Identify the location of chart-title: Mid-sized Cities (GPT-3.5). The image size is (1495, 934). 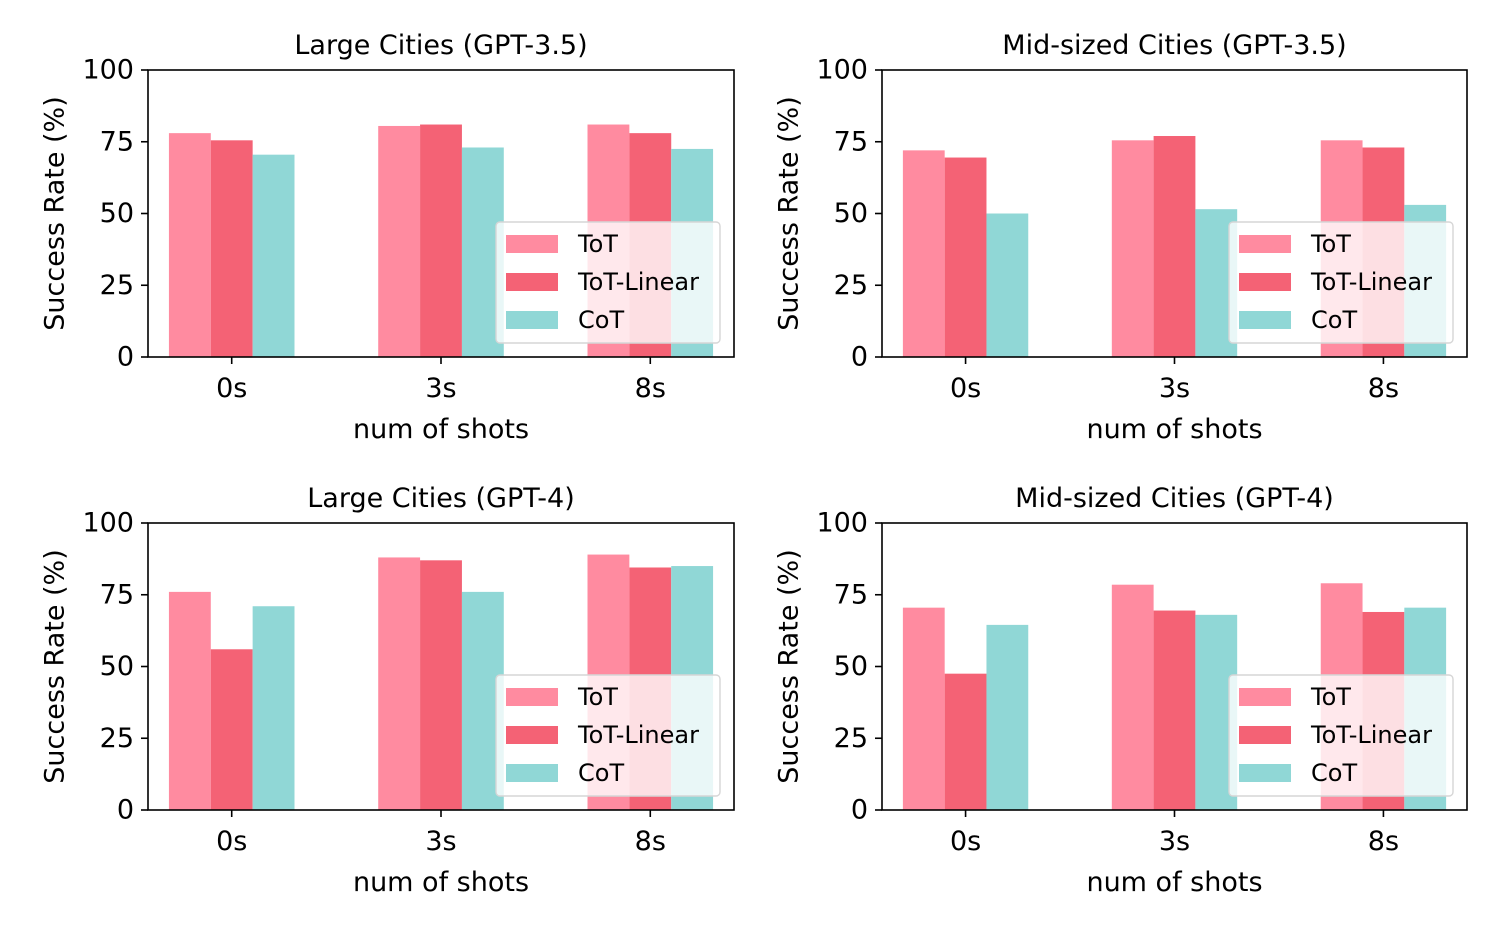
(1174, 45).